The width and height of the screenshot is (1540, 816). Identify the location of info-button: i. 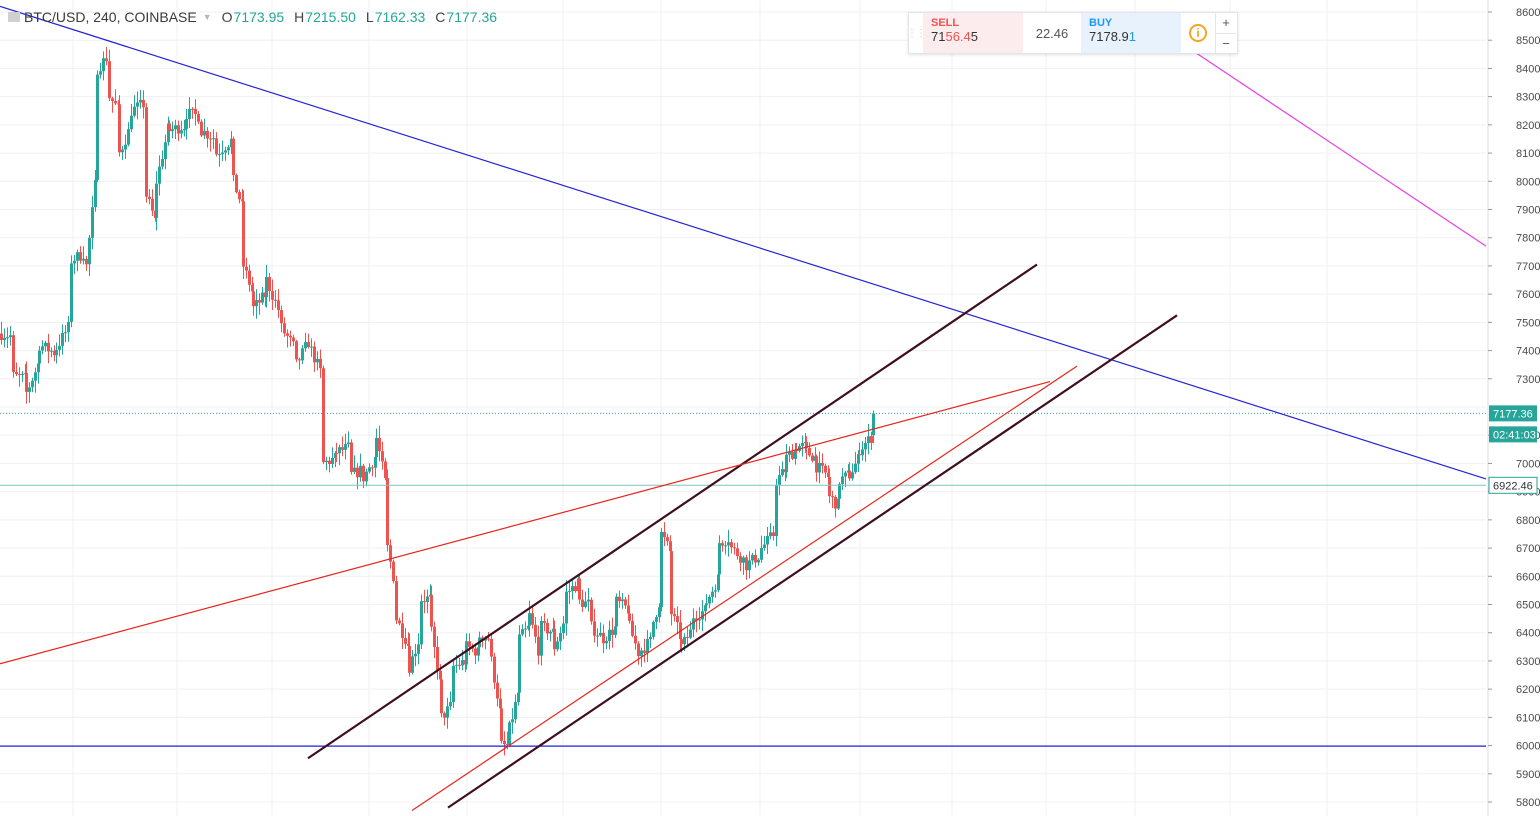
(1198, 33).